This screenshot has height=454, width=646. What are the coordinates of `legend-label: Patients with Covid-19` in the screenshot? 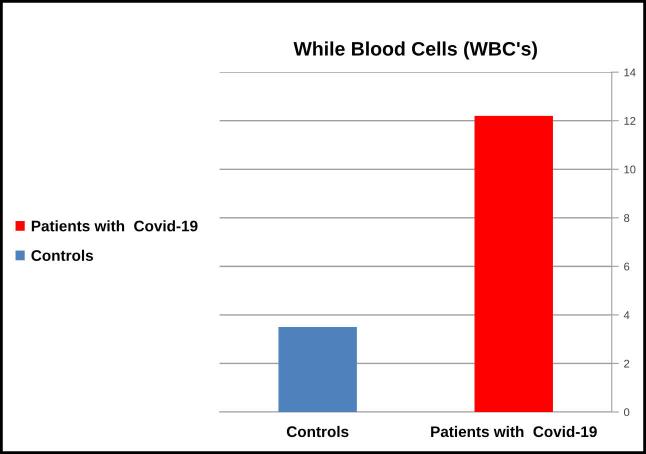 It's located at (115, 226).